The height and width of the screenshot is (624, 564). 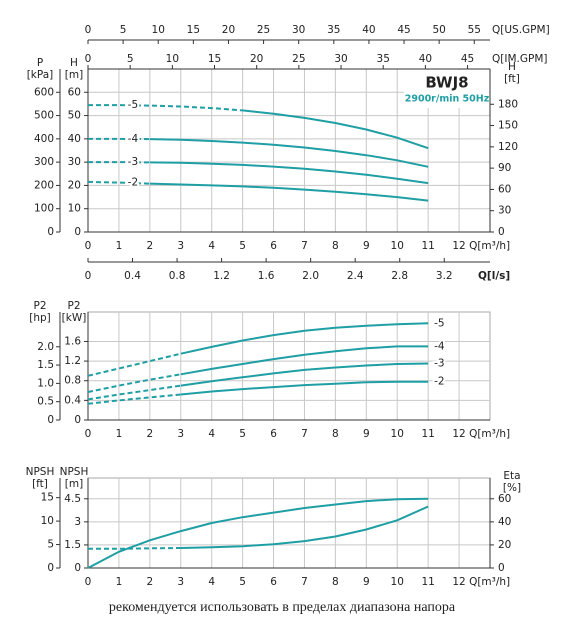 I want to click on extra-x-tick-label: 2.8, so click(x=399, y=276).